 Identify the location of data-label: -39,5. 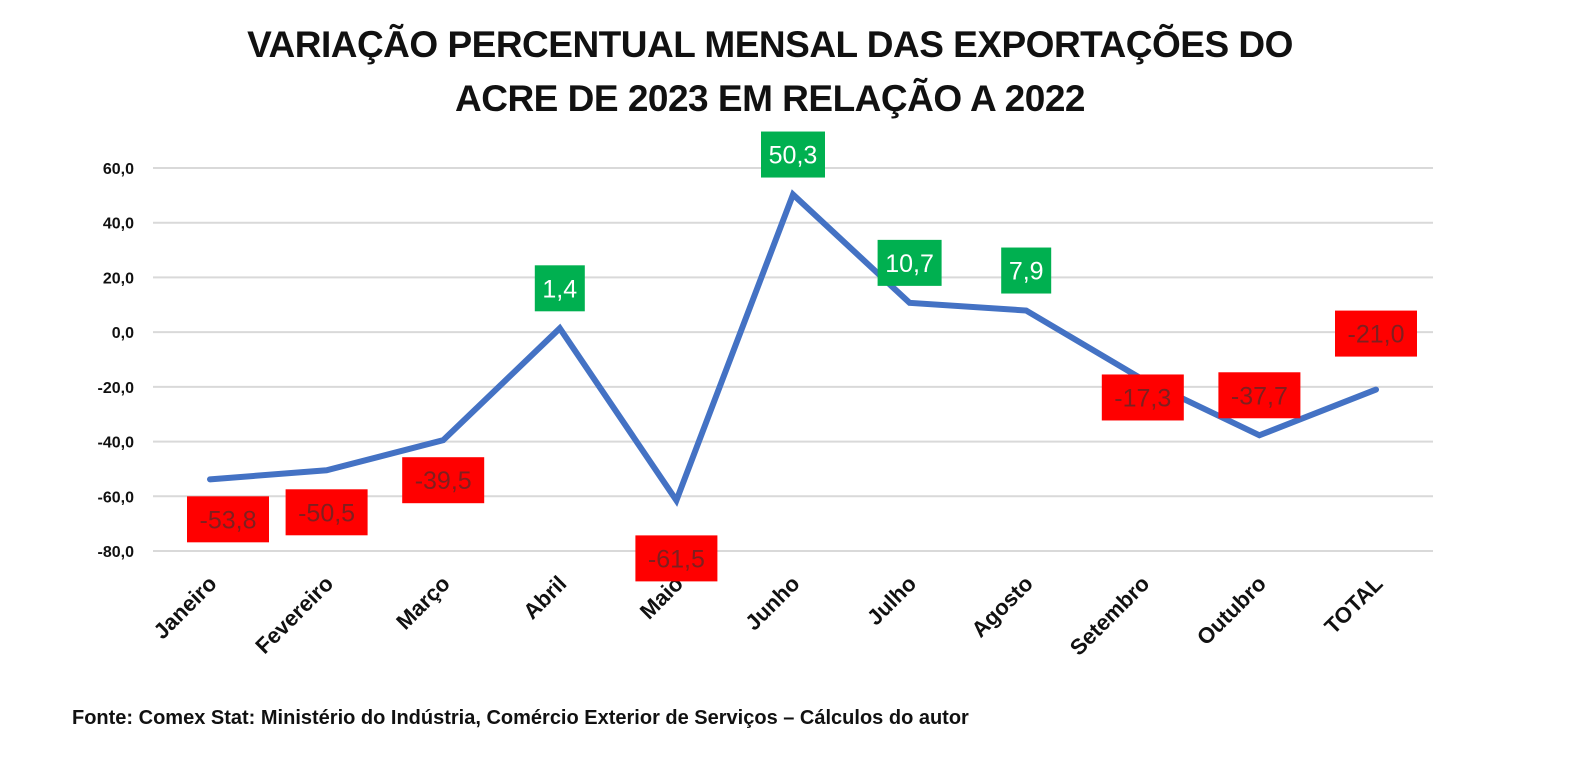
(443, 480).